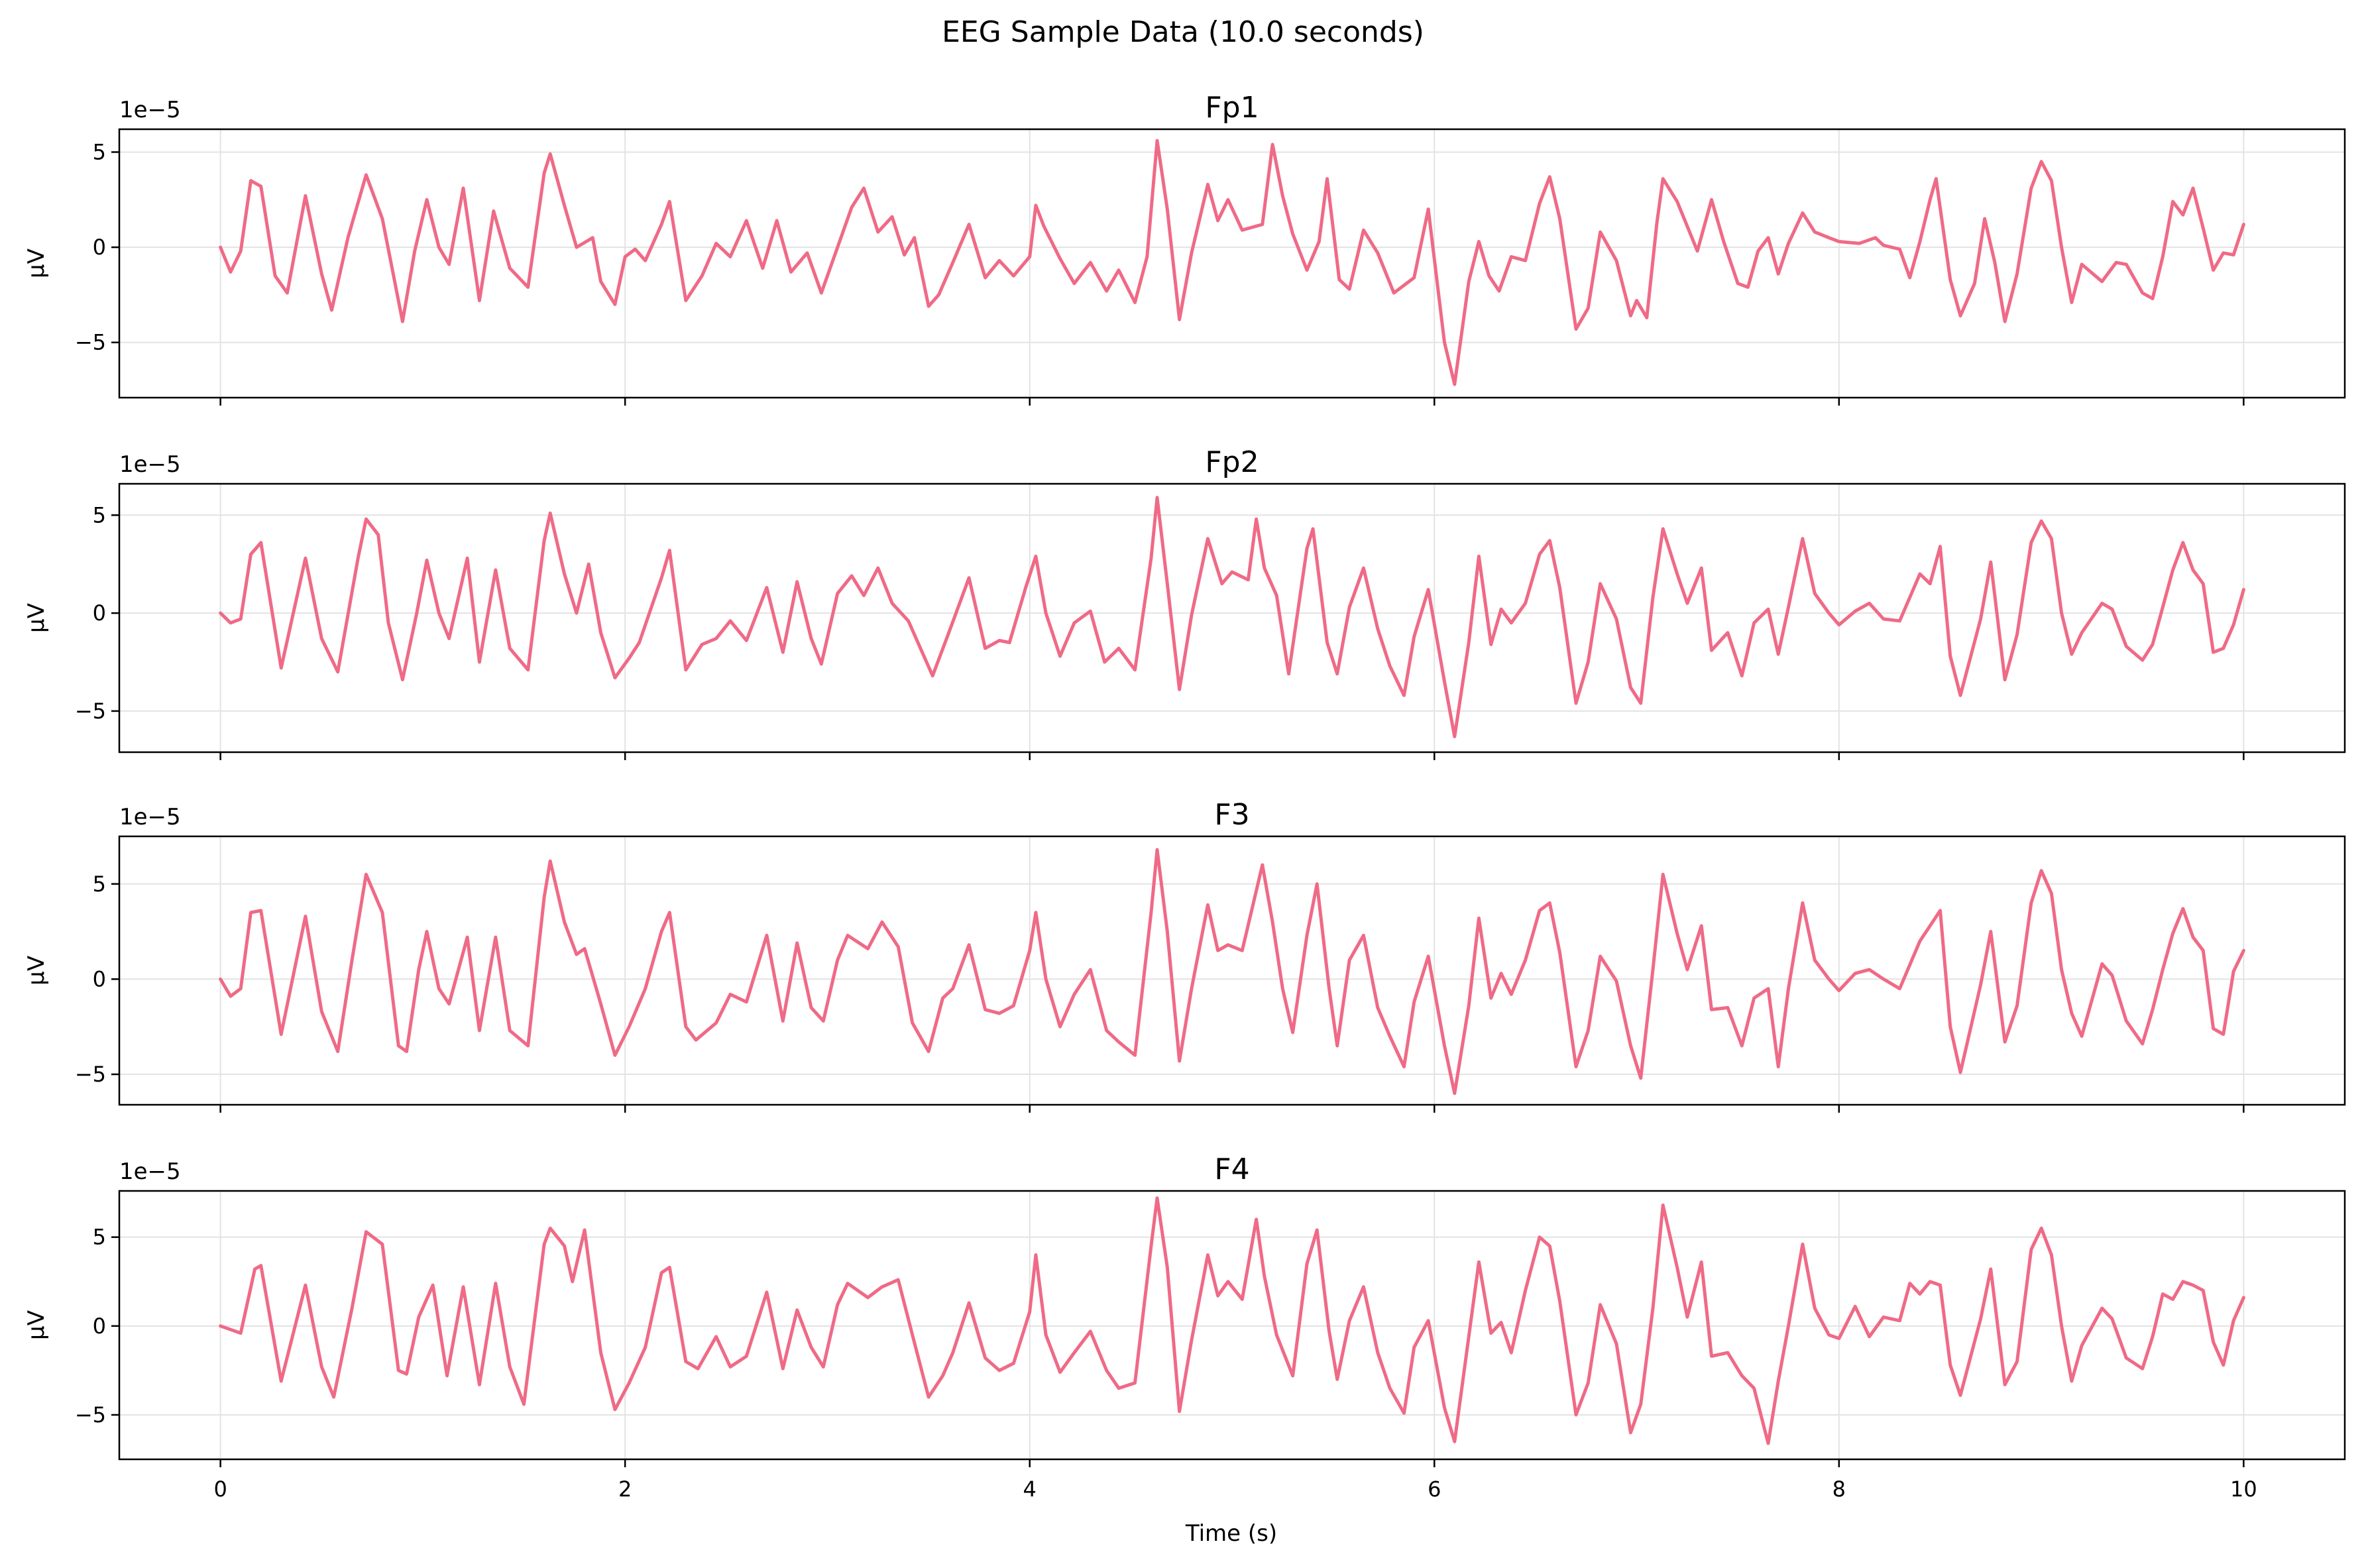 This screenshot has height=1568, width=2366. What do you see at coordinates (1232, 1320) in the screenshot?
I see `series-line-f4` at bounding box center [1232, 1320].